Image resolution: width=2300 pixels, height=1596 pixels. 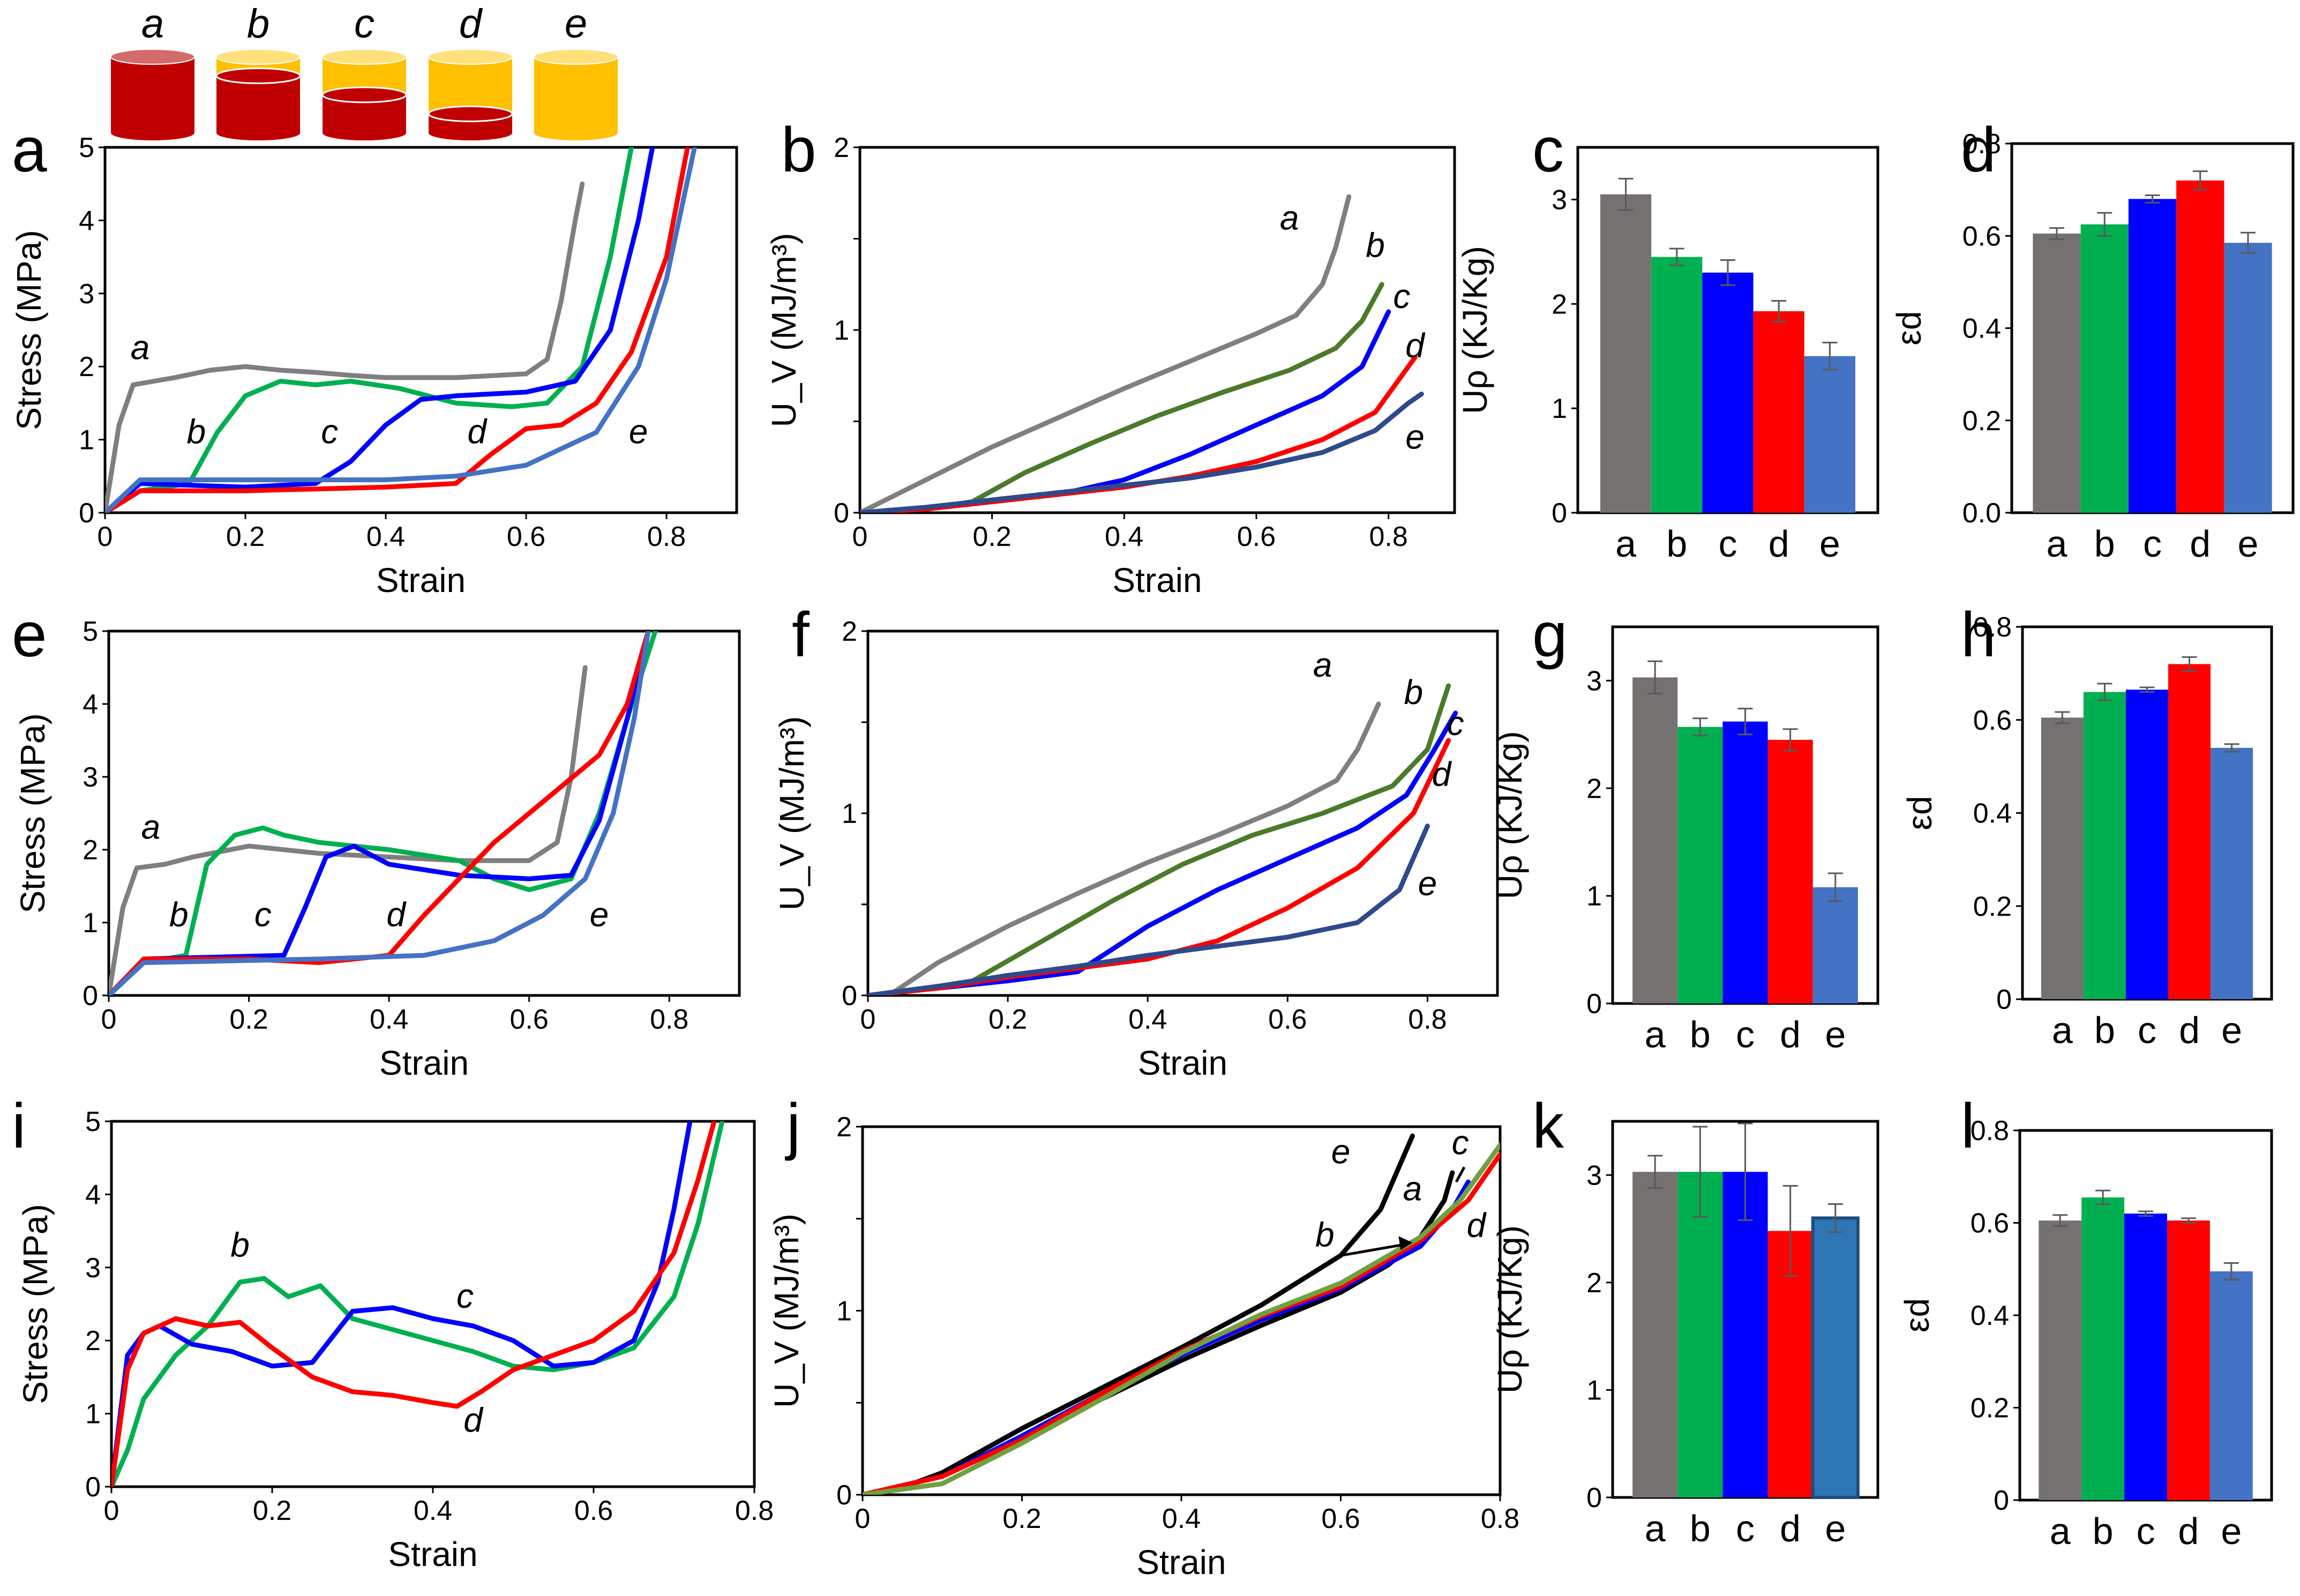 What do you see at coordinates (258, 71) in the screenshot?
I see `sample-cylinder-b: b` at bounding box center [258, 71].